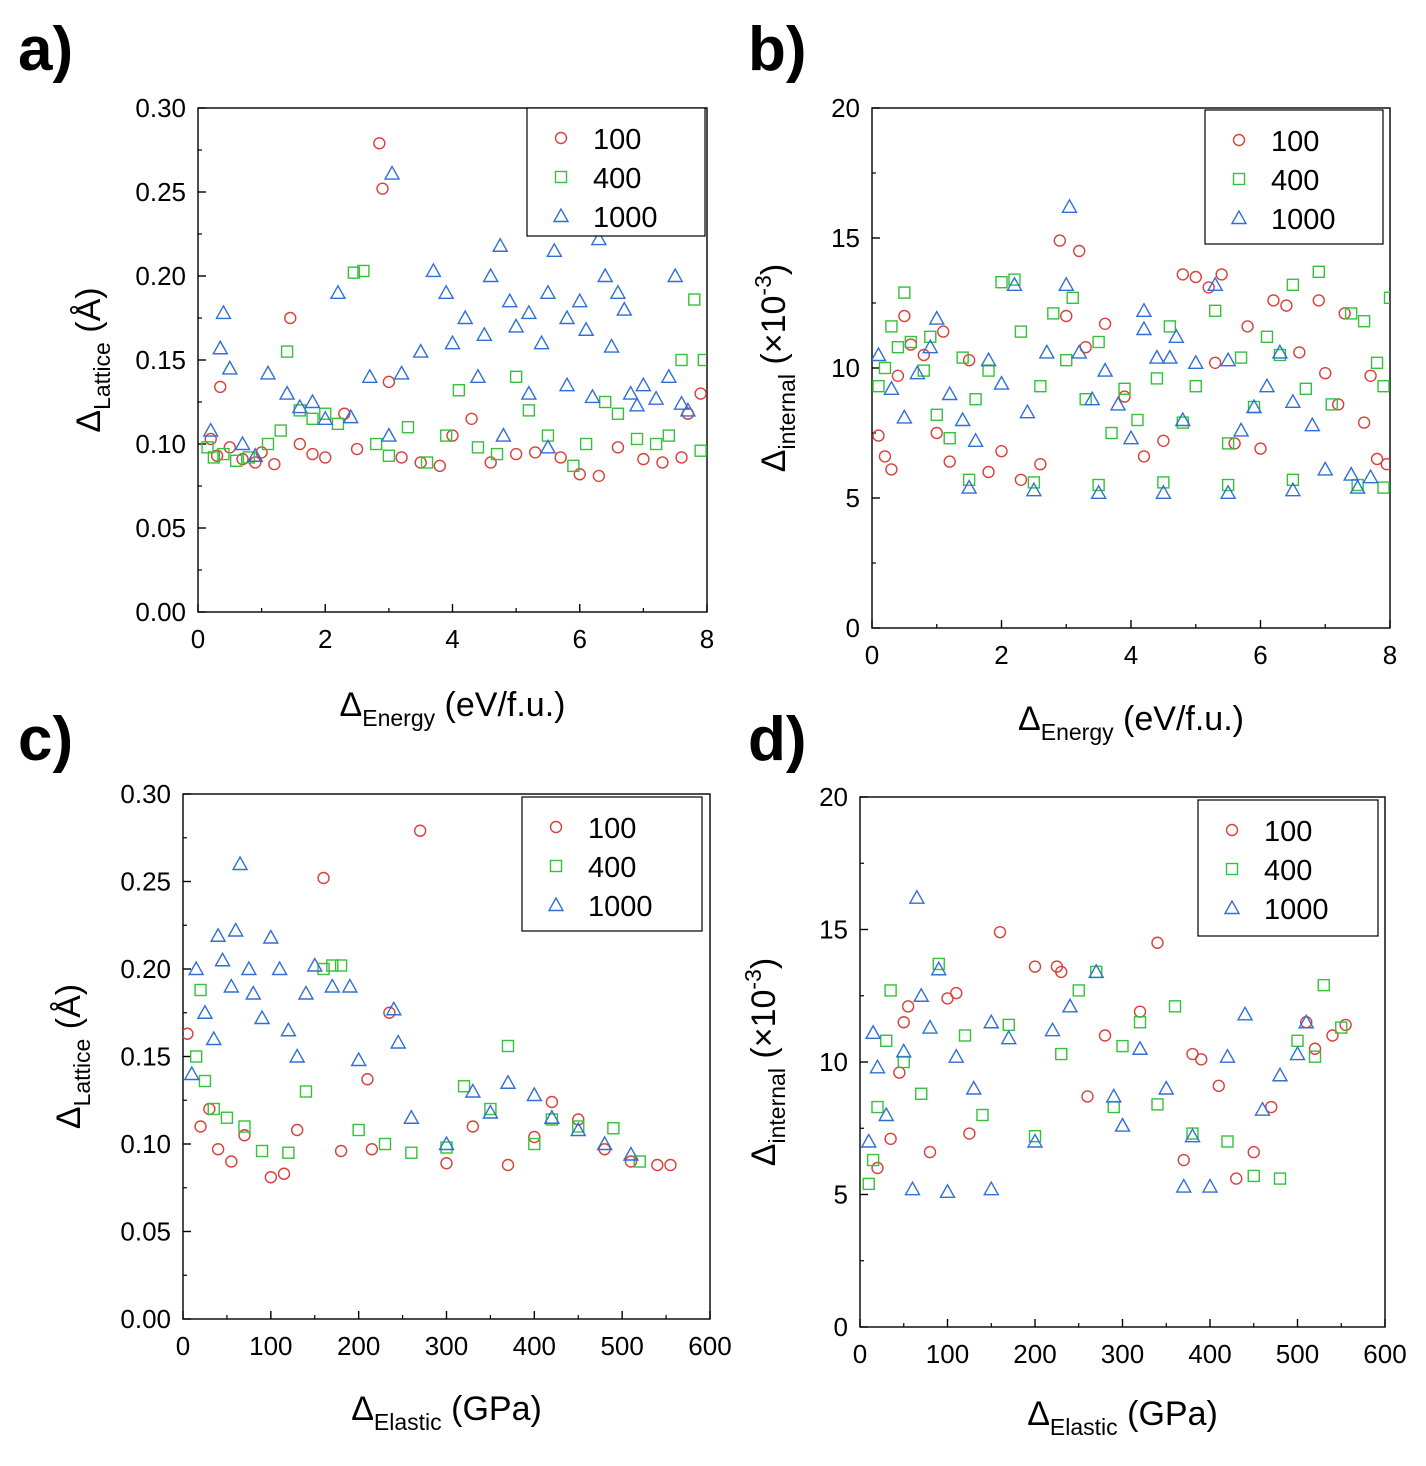 This screenshot has height=1466, width=1426. Describe the element at coordinates (160, 108) in the screenshot. I see `y-tick-label: 0.30` at that location.